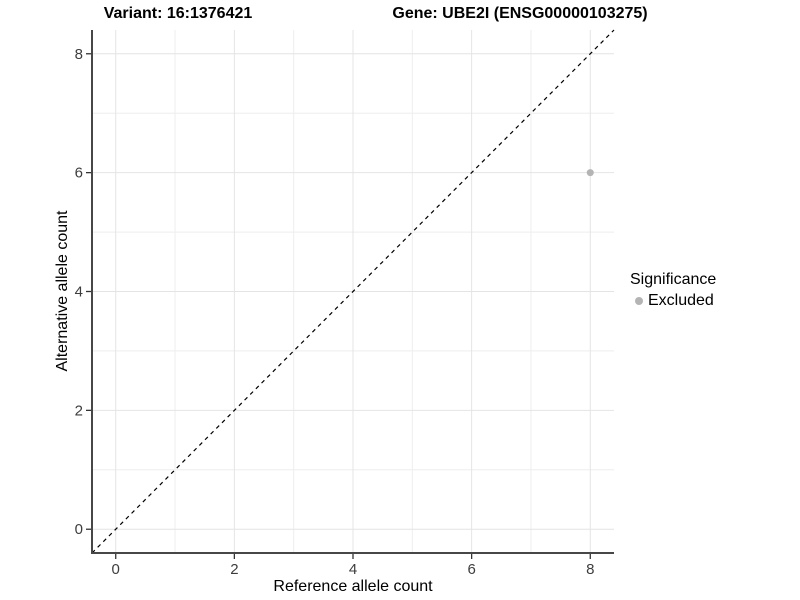 The width and height of the screenshot is (800, 600). Describe the element at coordinates (673, 279) in the screenshot. I see `legend-title: Significance` at that location.